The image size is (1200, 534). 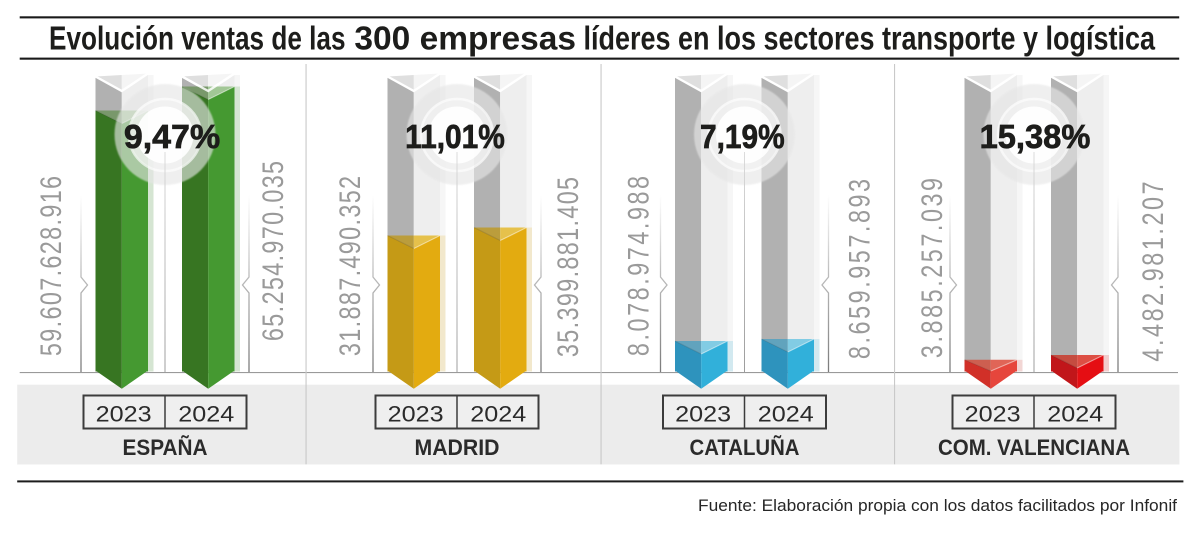 What do you see at coordinates (745, 447) in the screenshot?
I see `svg-text: CATALUÑA` at bounding box center [745, 447].